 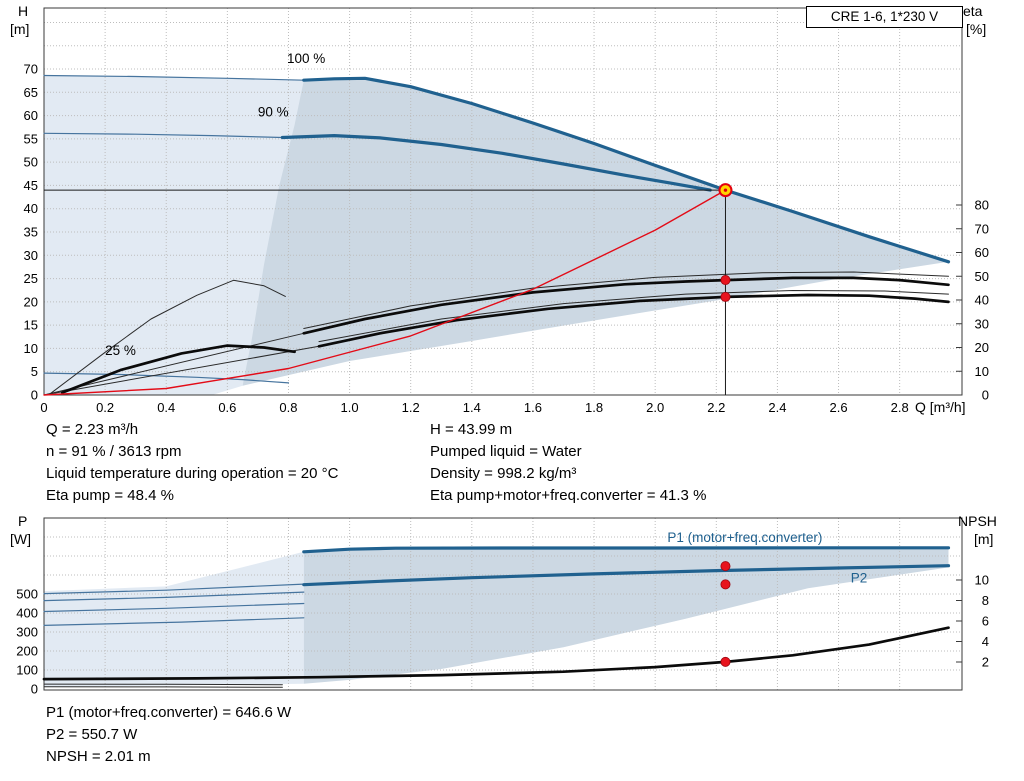 I want to click on x-tick-label: 2.4, so click(x=777, y=407).